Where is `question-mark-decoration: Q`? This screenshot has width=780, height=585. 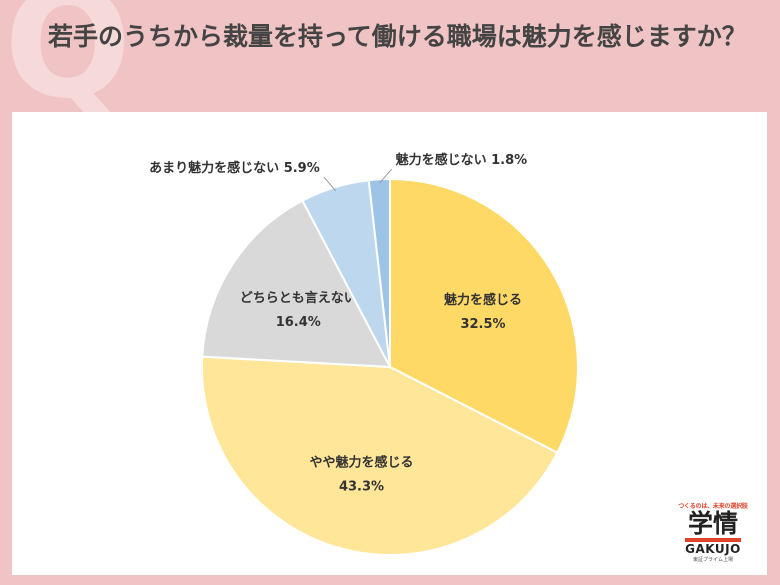
question-mark-decoration: Q is located at coordinates (68, 66).